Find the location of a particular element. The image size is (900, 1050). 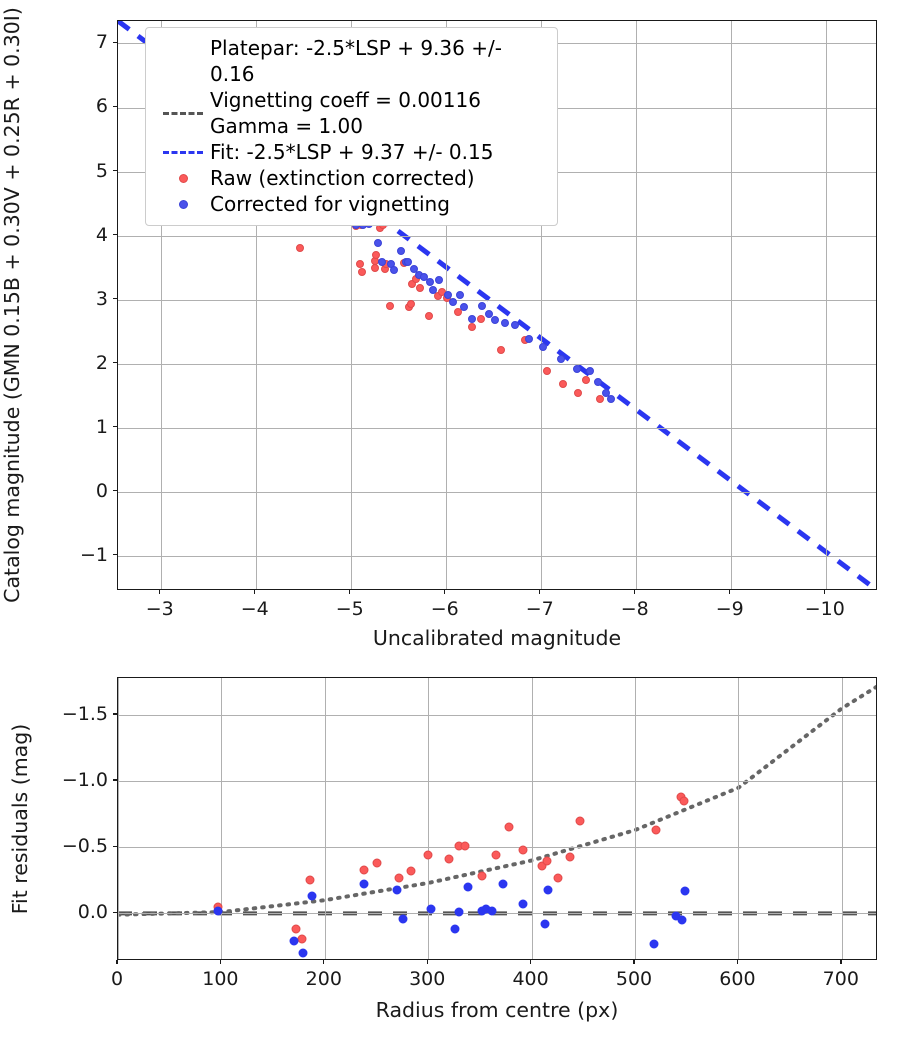

x-tick-label: −6 is located at coordinates (444, 609).